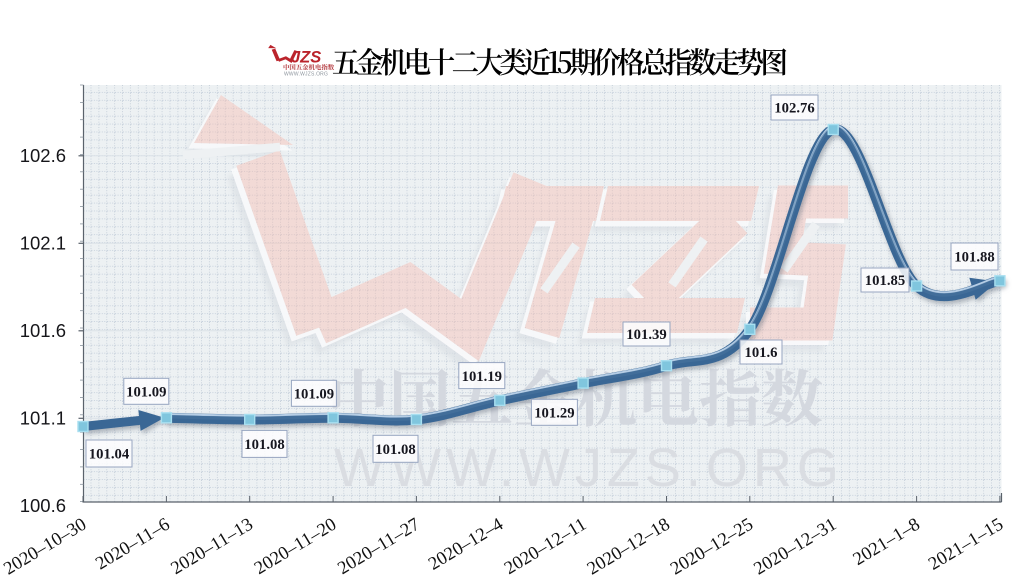 Image resolution: width=1013 pixels, height=587 pixels. I want to click on svg-text: 102.1, so click(43, 242).